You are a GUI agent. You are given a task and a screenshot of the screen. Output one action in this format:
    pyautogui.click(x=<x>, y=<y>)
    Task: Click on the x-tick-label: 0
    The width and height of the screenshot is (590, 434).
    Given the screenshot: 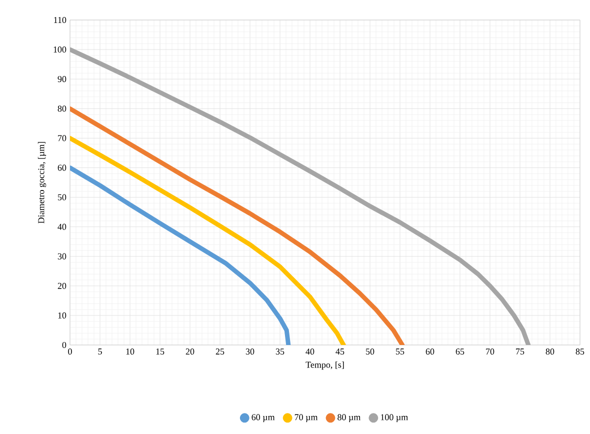 What is the action you would take?
    pyautogui.click(x=70, y=351)
    